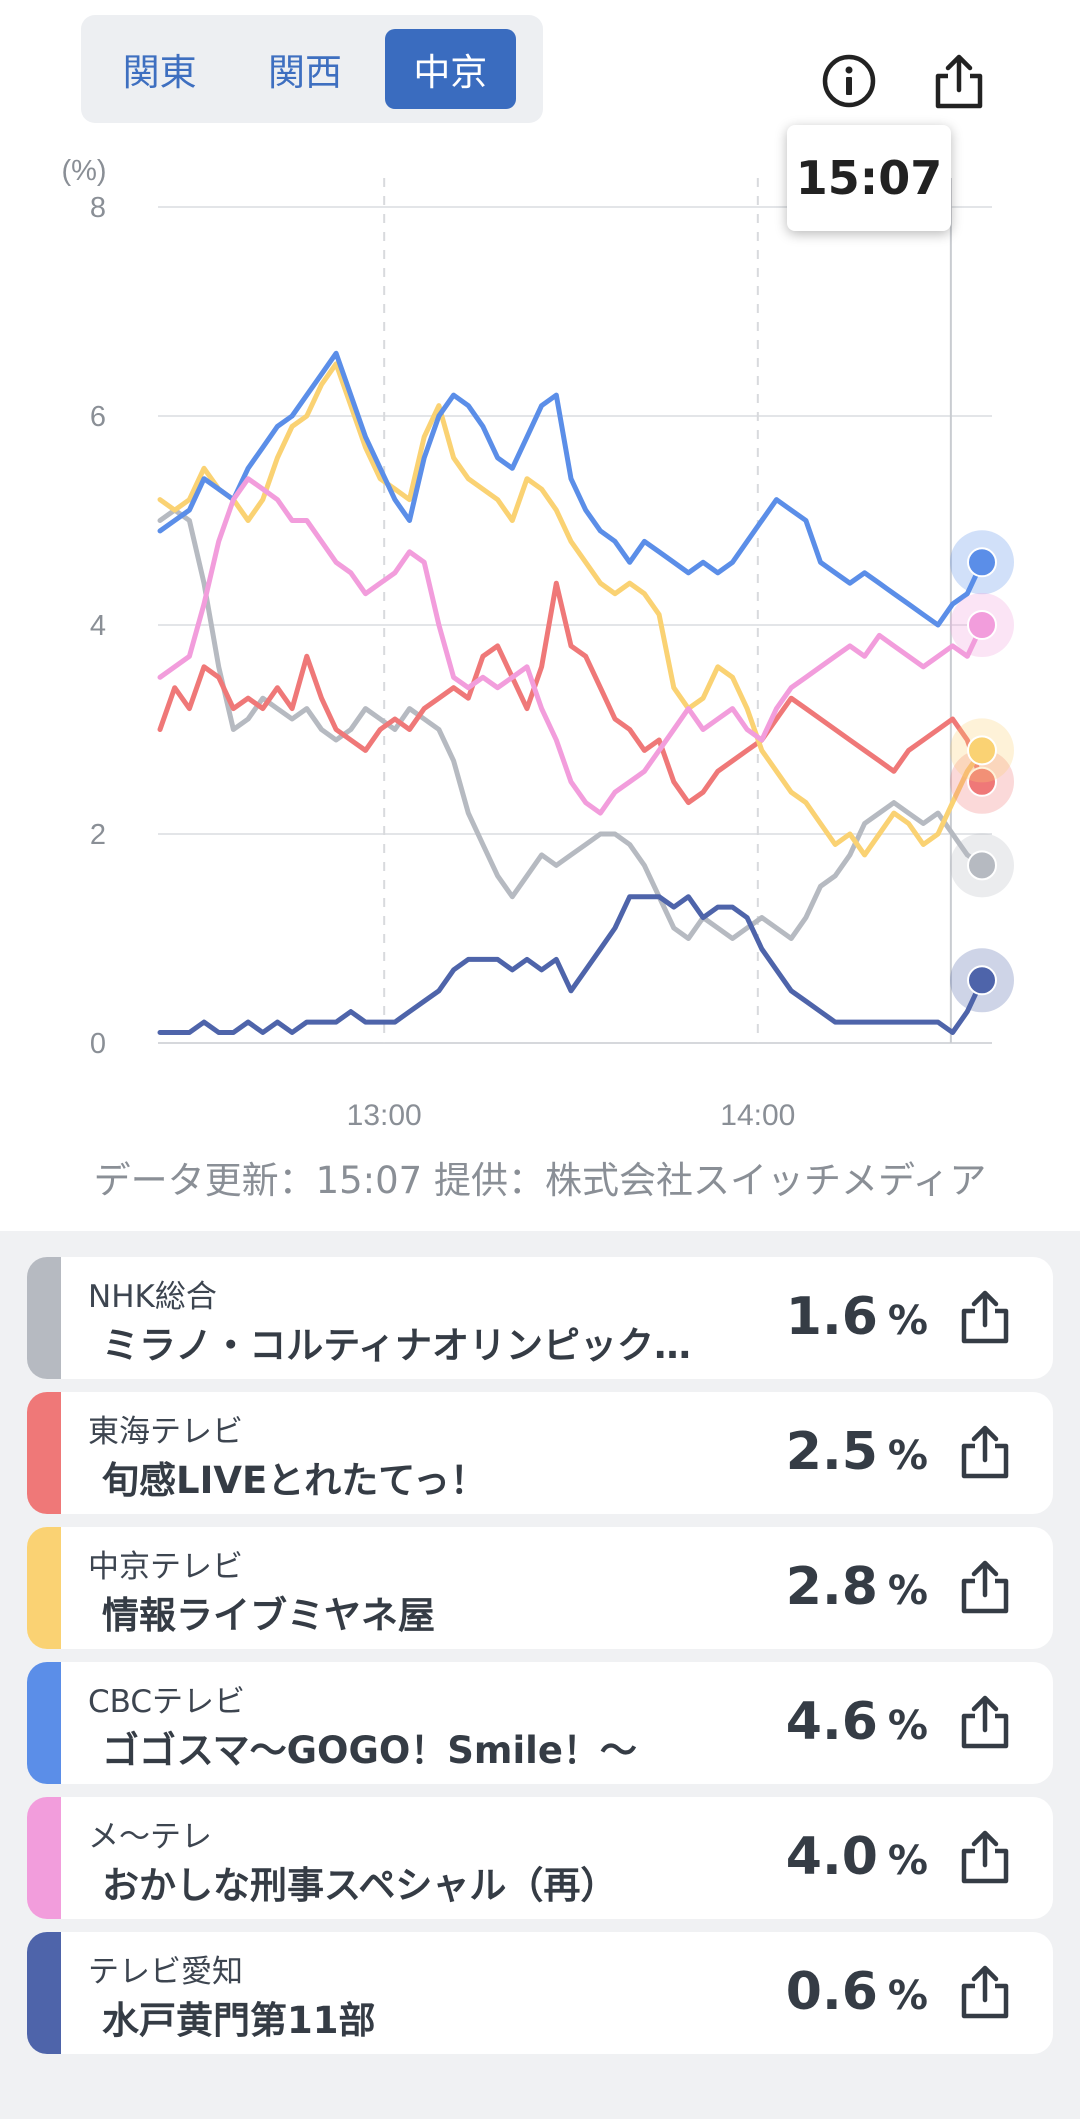 The image size is (1080, 2119). Describe the element at coordinates (540, 1858) in the screenshot. I see `station-card: メ～テレおかしな刑事スペシャル（再） 4.0%` at that location.